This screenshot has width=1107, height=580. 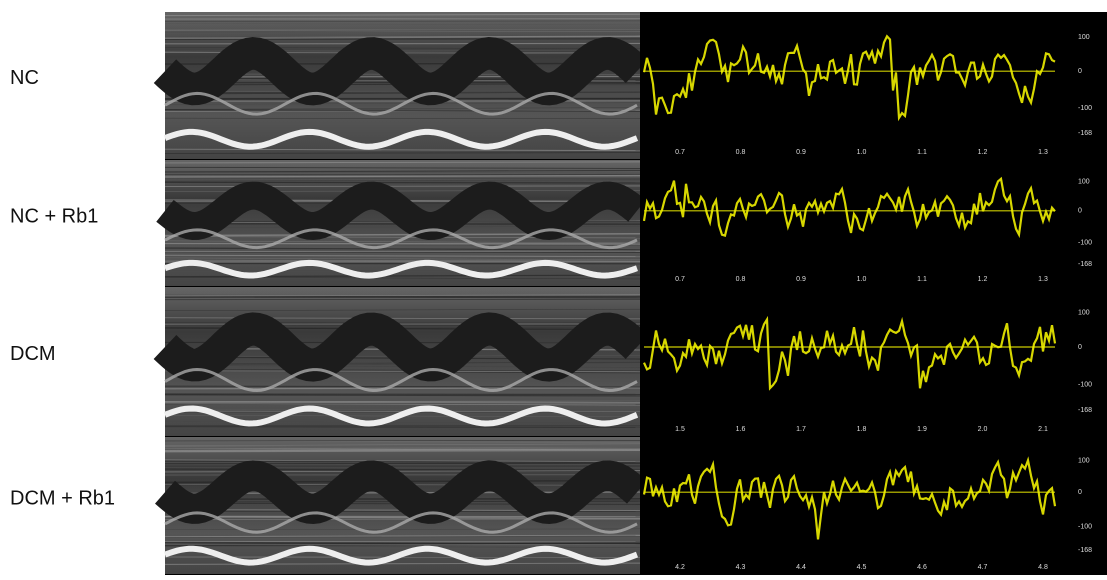 I want to click on row-label: DCM + Rb1, so click(x=62, y=498).